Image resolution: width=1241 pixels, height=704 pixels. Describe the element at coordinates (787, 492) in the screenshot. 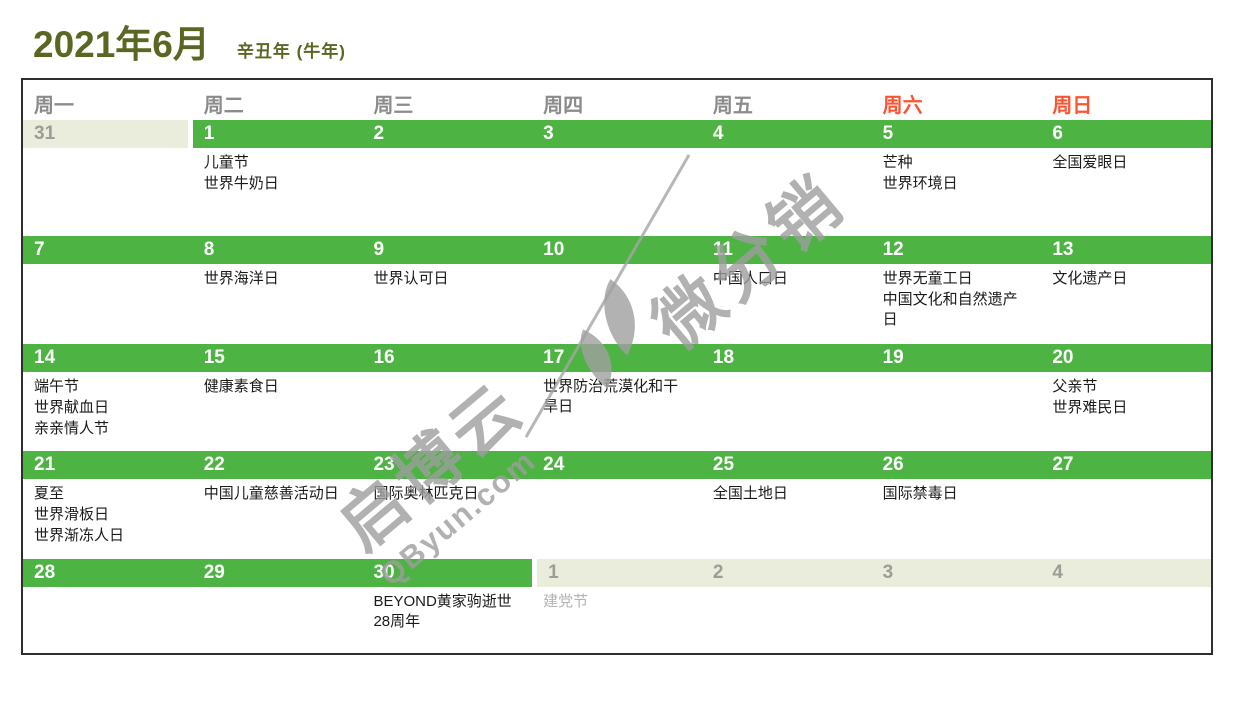

I see `day-events: 全国土地日` at that location.